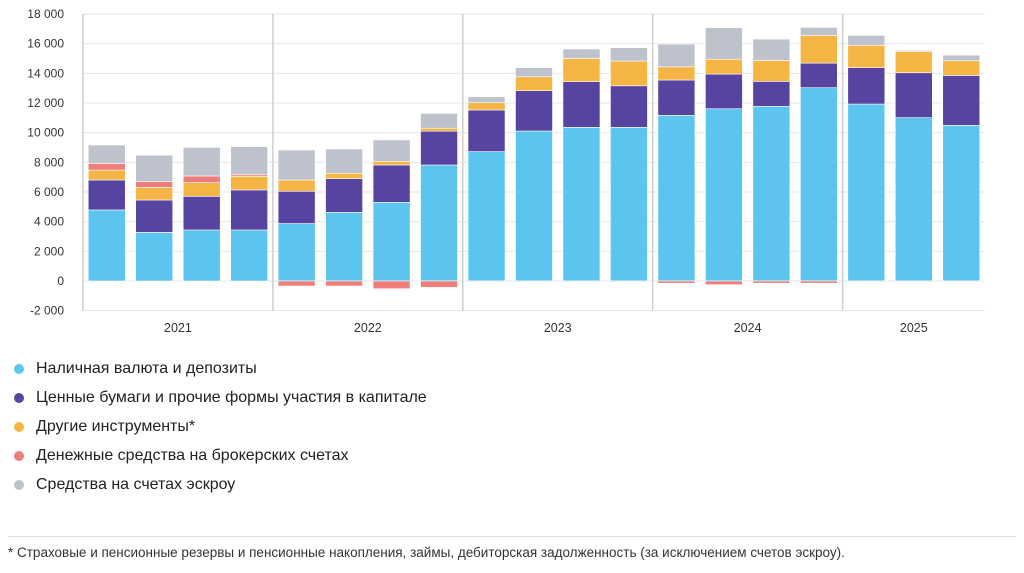 Image resolution: width=1024 pixels, height=573 pixels. Describe the element at coordinates (512, 536) in the screenshot. I see `divider` at that location.